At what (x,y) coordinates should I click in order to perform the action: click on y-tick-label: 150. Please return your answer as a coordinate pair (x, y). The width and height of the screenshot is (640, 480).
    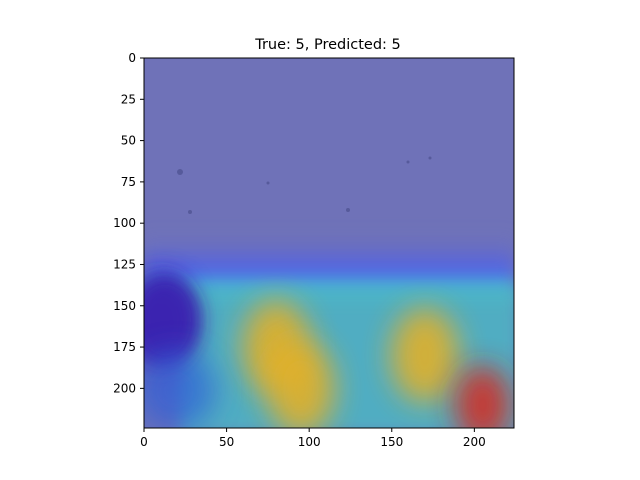
    Looking at the image, I should click on (124, 306).